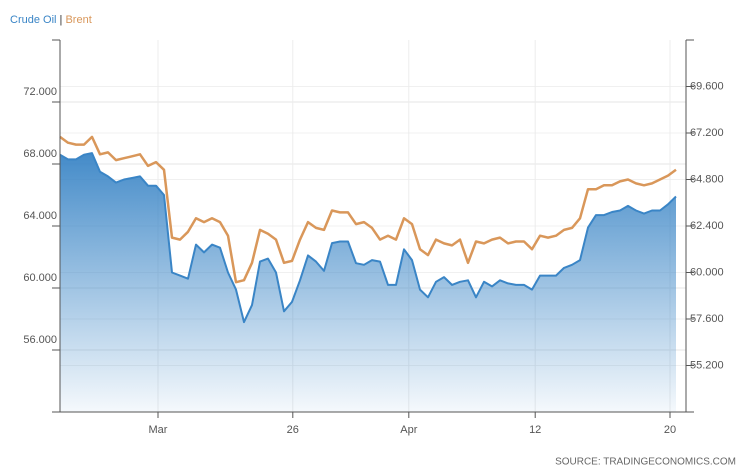  Describe the element at coordinates (535, 430) in the screenshot. I see `x-tick-label: 12` at that location.